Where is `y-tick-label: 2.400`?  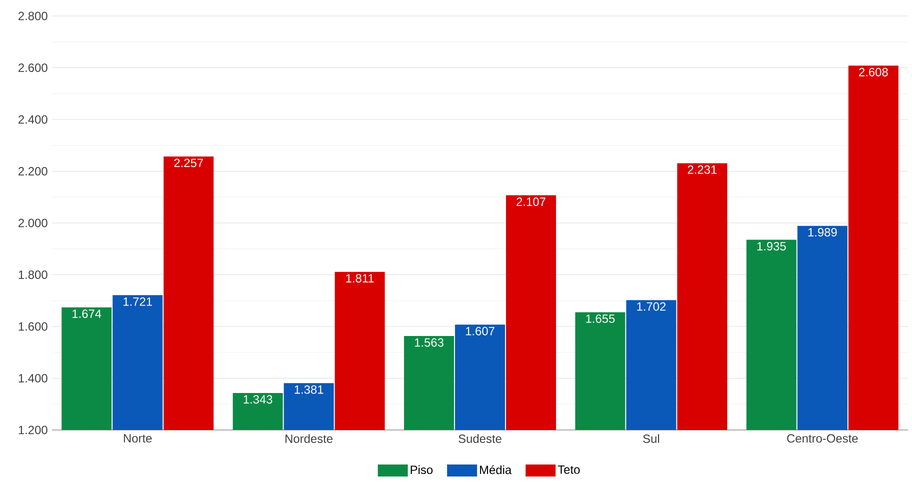 y-tick-label: 2.400 is located at coordinates (33, 119).